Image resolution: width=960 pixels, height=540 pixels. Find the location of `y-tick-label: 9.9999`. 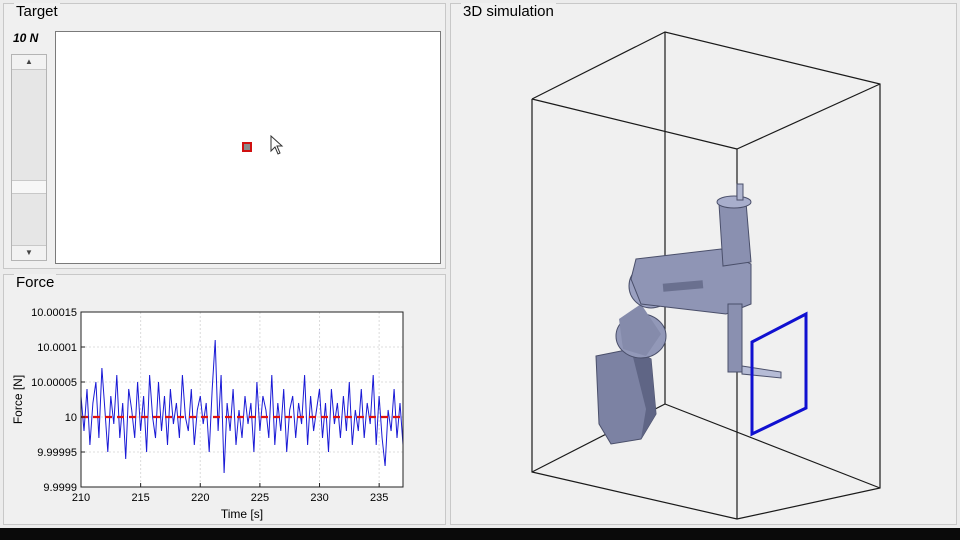

y-tick-label: 9.9999 is located at coordinates (60, 488).